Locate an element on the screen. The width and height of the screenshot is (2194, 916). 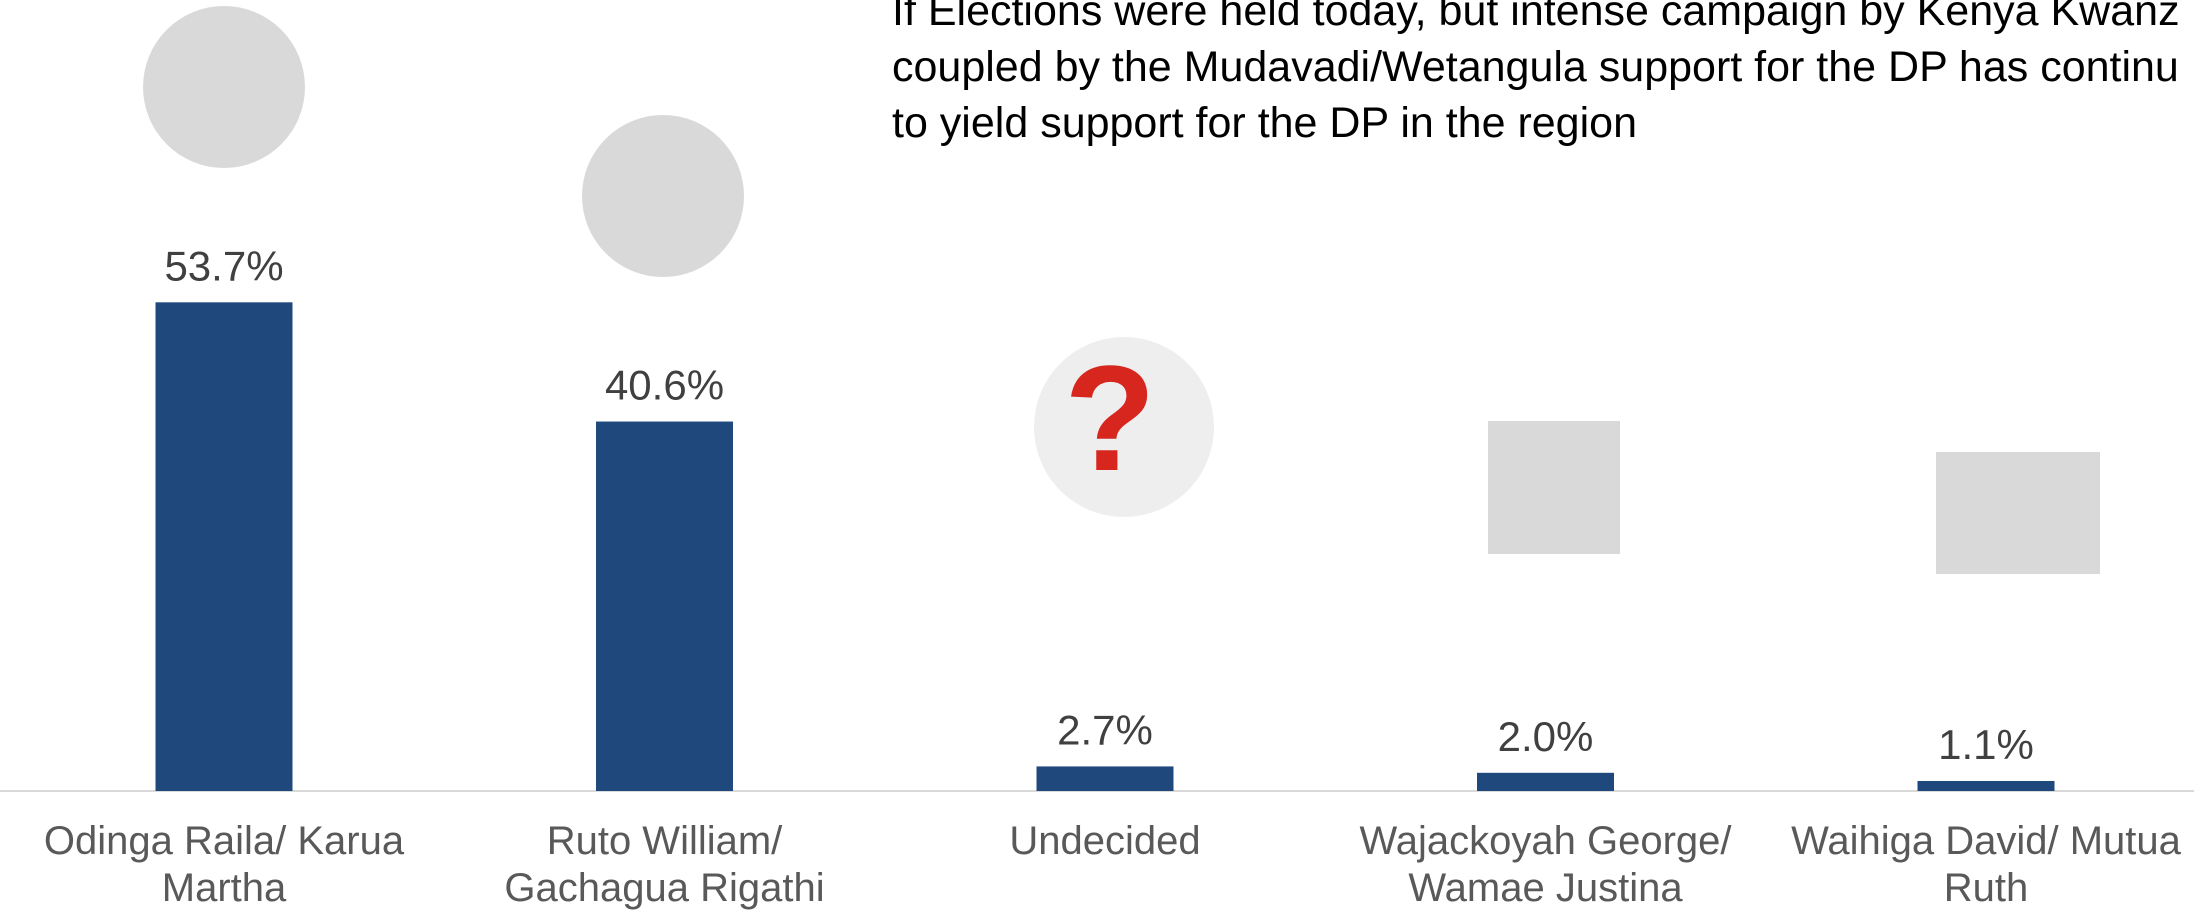
value-label: 53.7% is located at coordinates (223, 265).